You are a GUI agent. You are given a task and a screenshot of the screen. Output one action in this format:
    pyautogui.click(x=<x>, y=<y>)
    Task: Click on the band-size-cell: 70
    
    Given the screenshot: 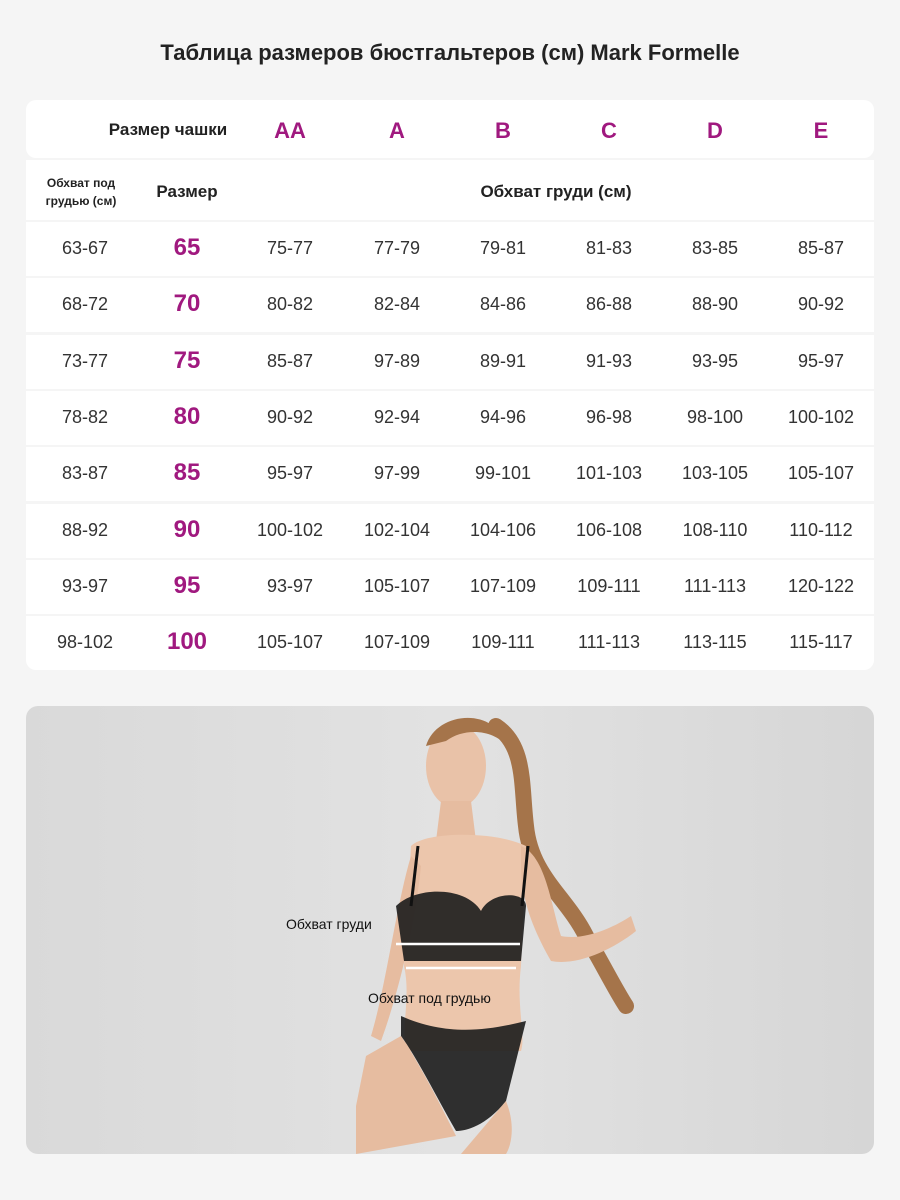 What is the action you would take?
    pyautogui.click(x=187, y=304)
    